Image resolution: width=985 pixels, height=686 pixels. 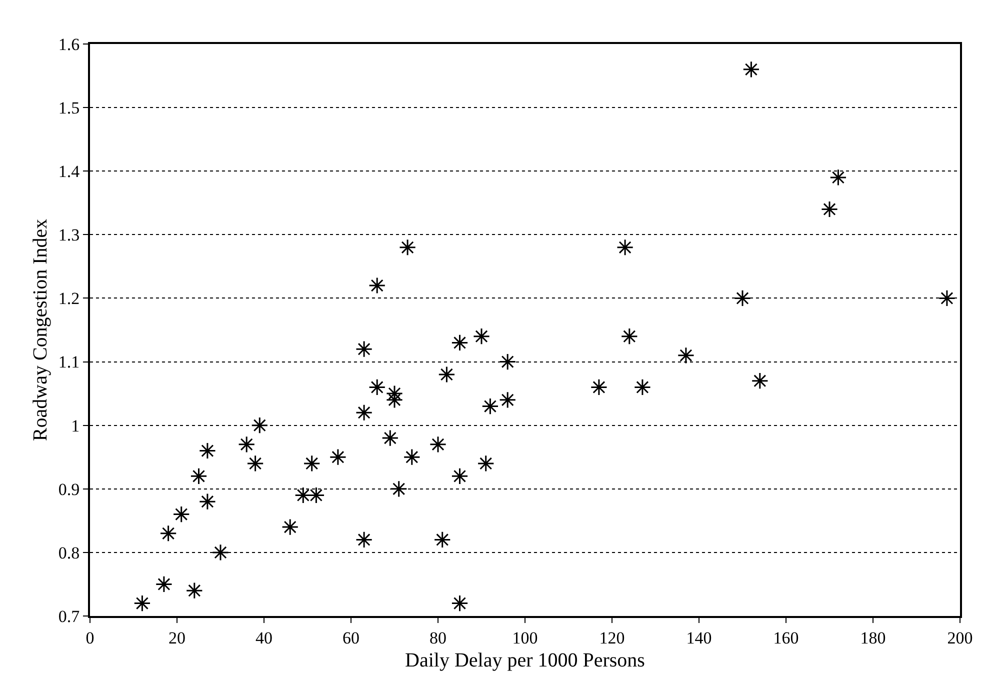 I want to click on x-tick-label: 100, so click(x=525, y=638).